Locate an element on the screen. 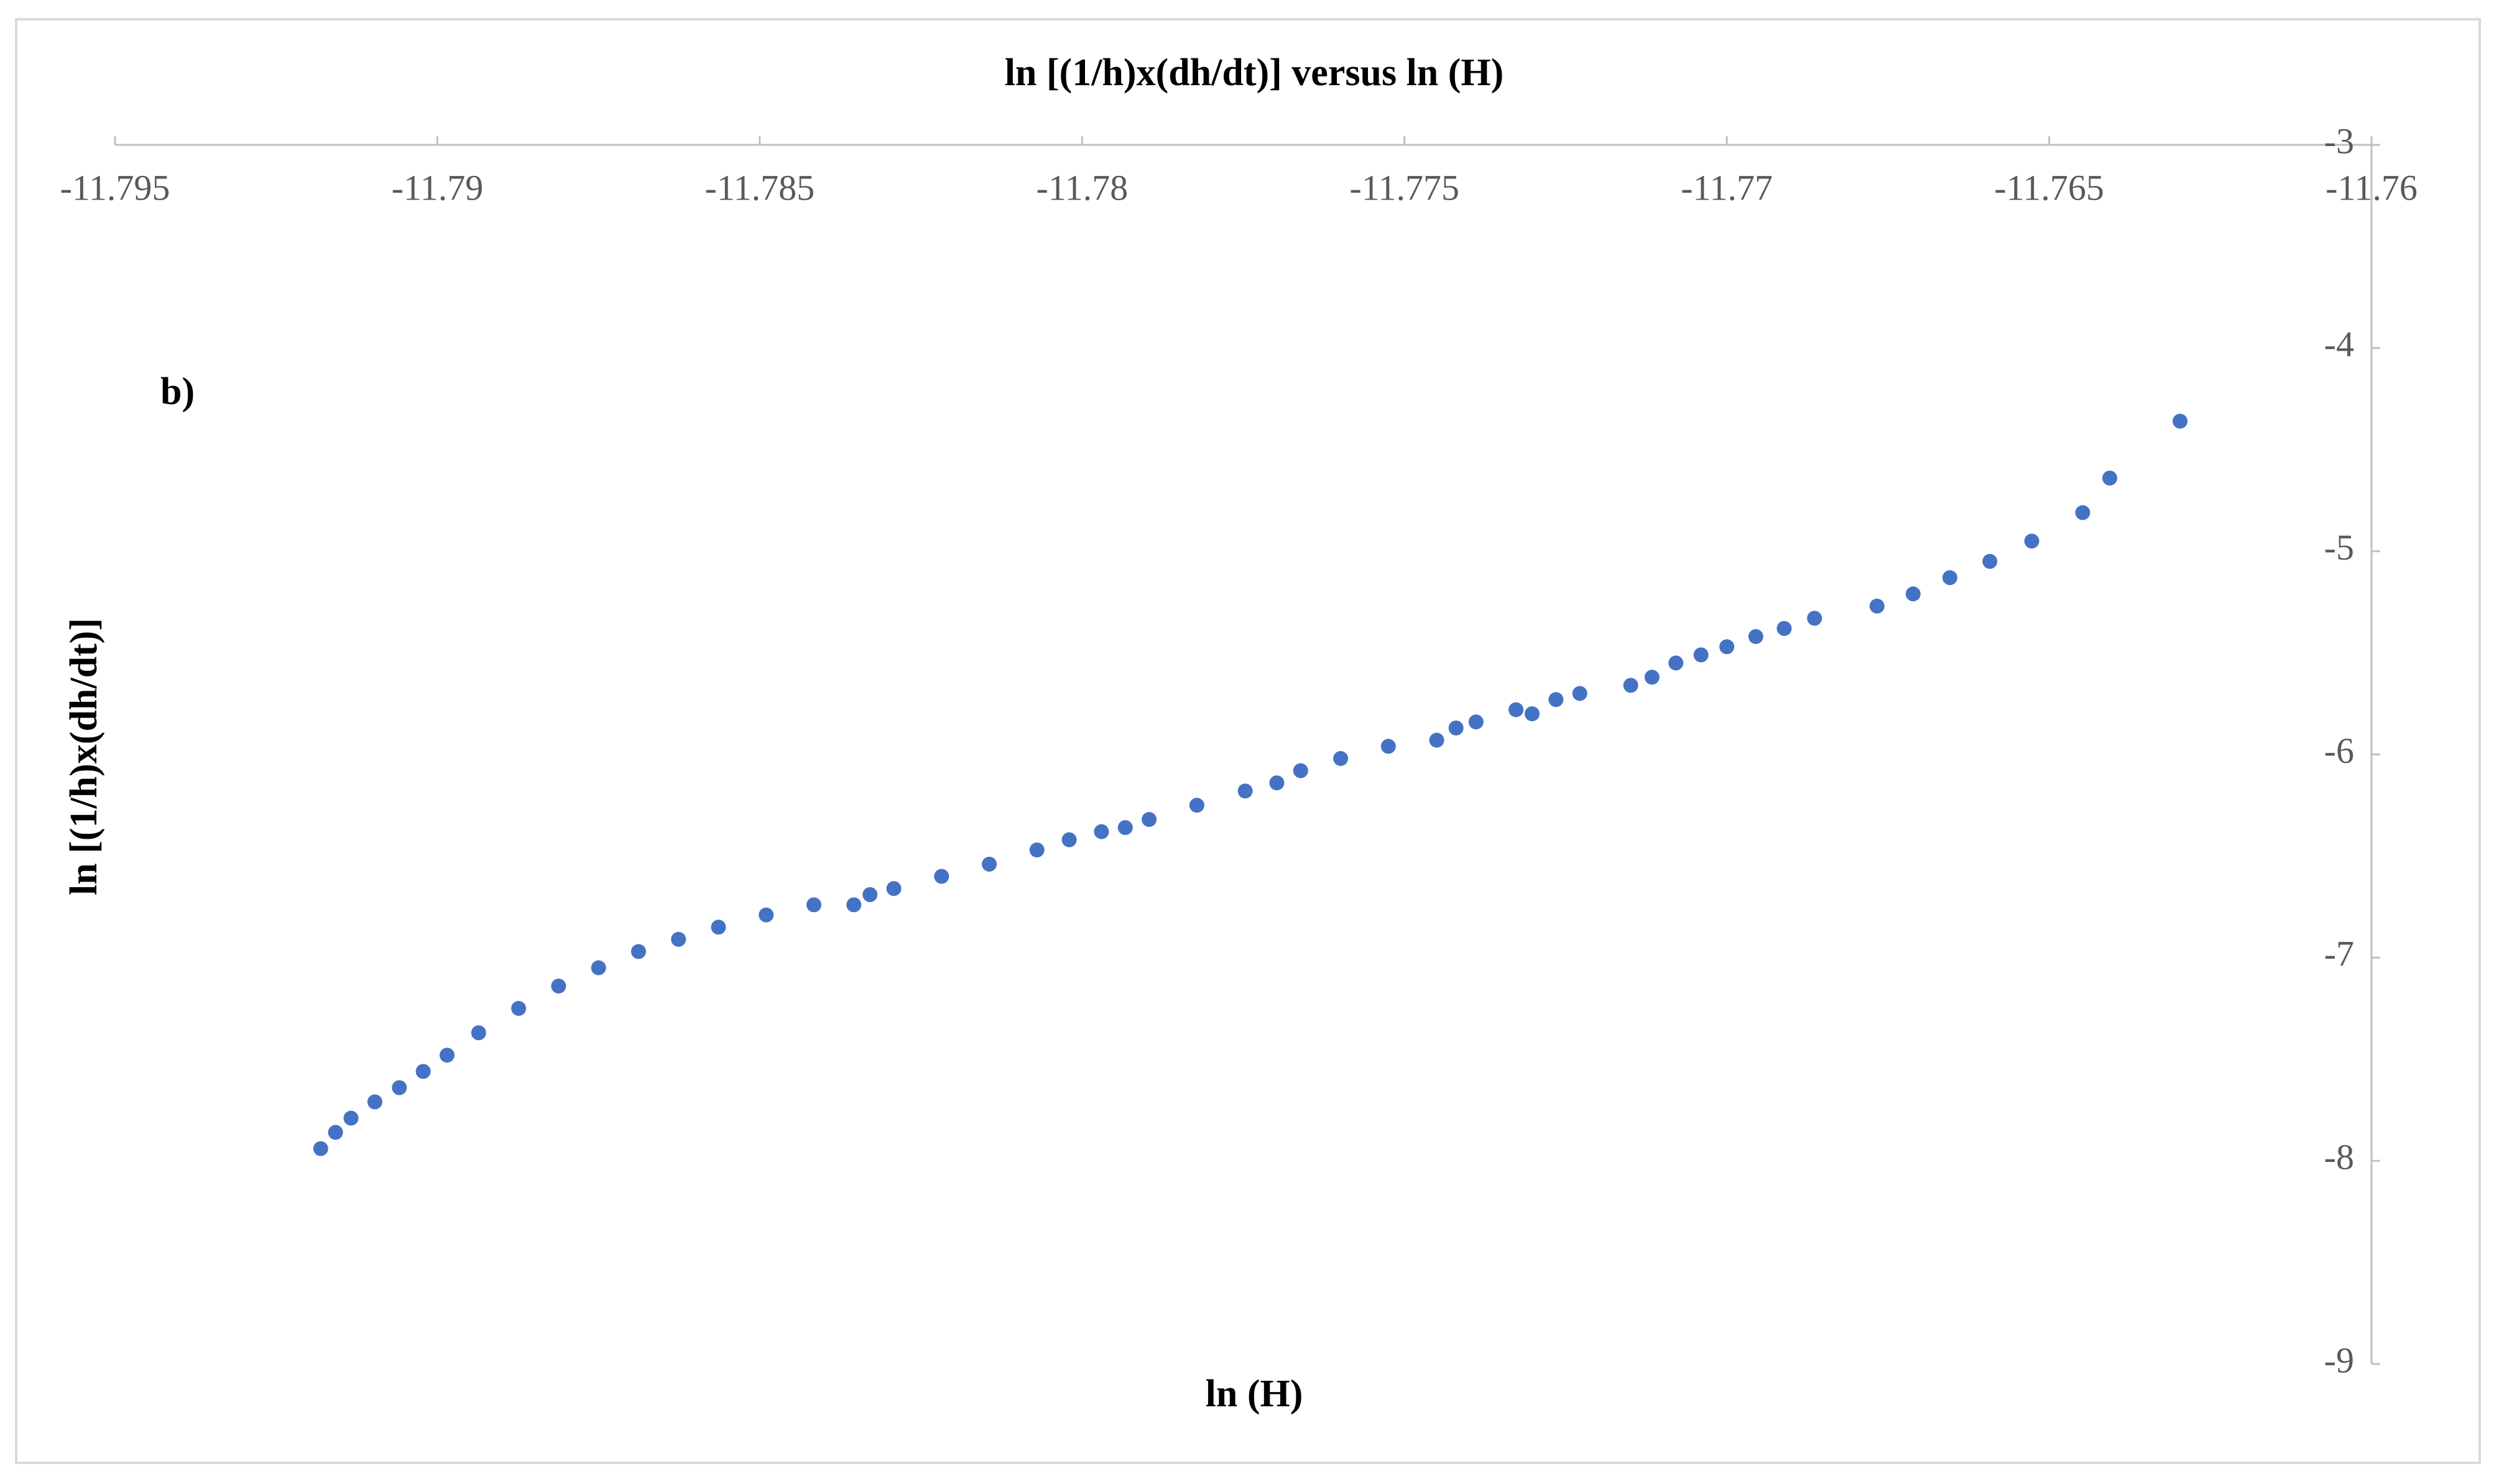 The height and width of the screenshot is (1484, 2499). x-tick-label: -11.765 is located at coordinates (2049, 187).